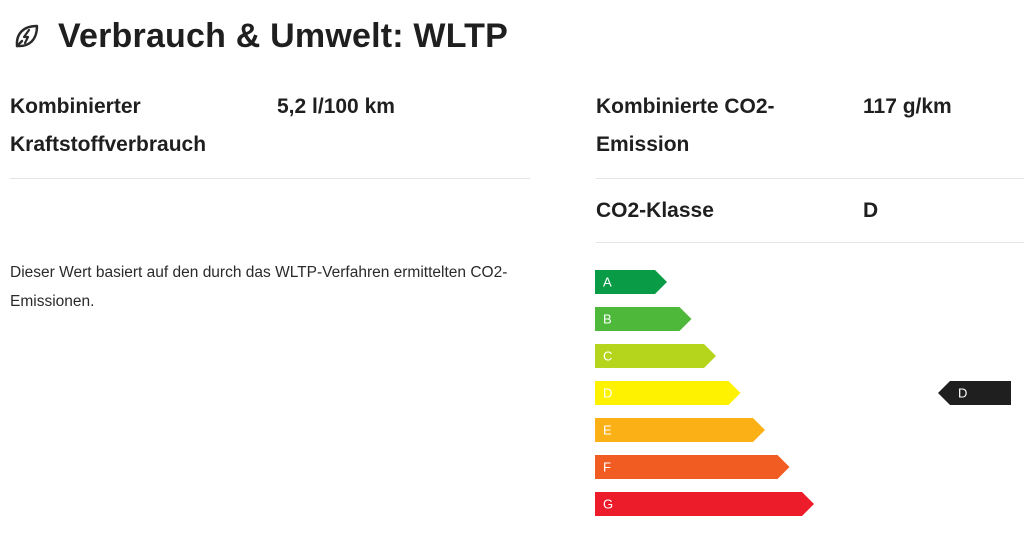  I want to click on efficiency-bar-d, so click(668, 393).